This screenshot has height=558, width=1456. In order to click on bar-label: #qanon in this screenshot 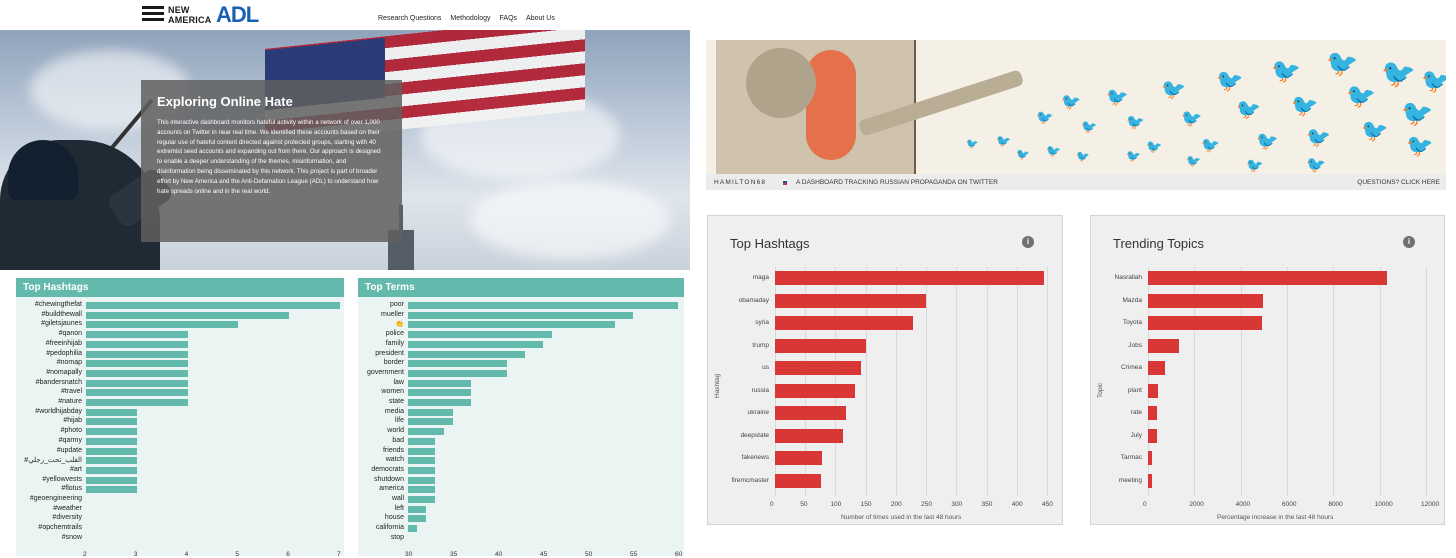, I will do `click(70, 334)`.